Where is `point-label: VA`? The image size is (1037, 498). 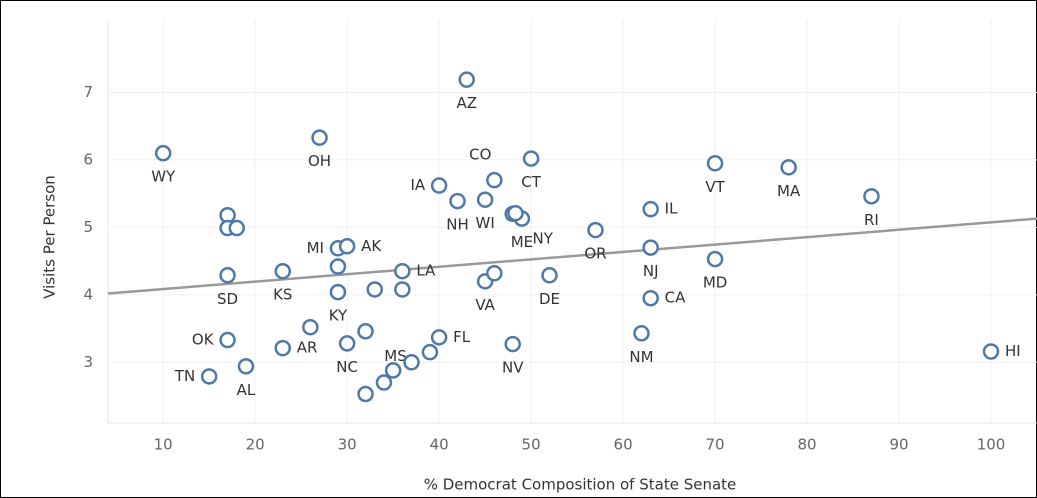
point-label: VA is located at coordinates (485, 305).